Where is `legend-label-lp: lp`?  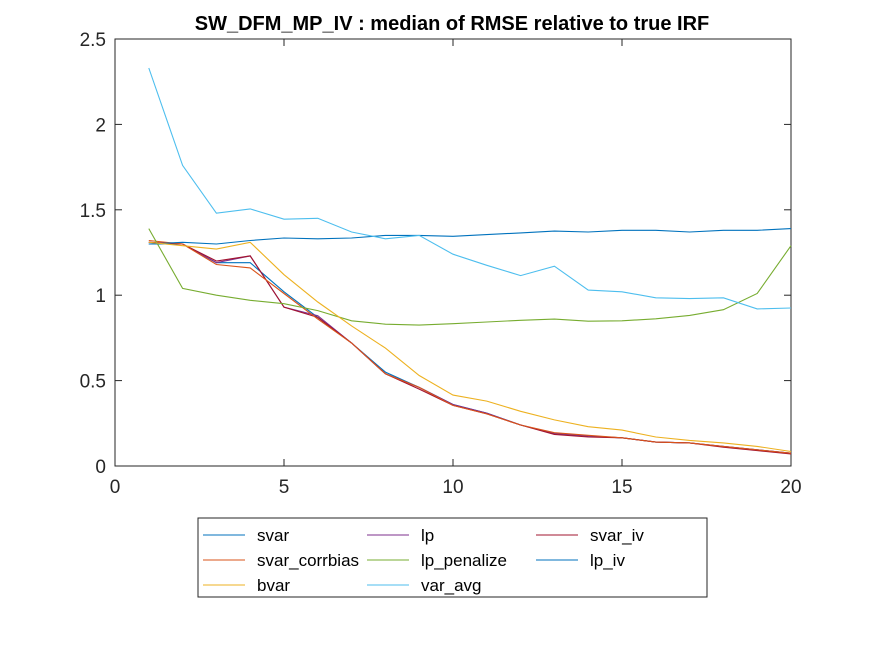
legend-label-lp: lp is located at coordinates (427, 535).